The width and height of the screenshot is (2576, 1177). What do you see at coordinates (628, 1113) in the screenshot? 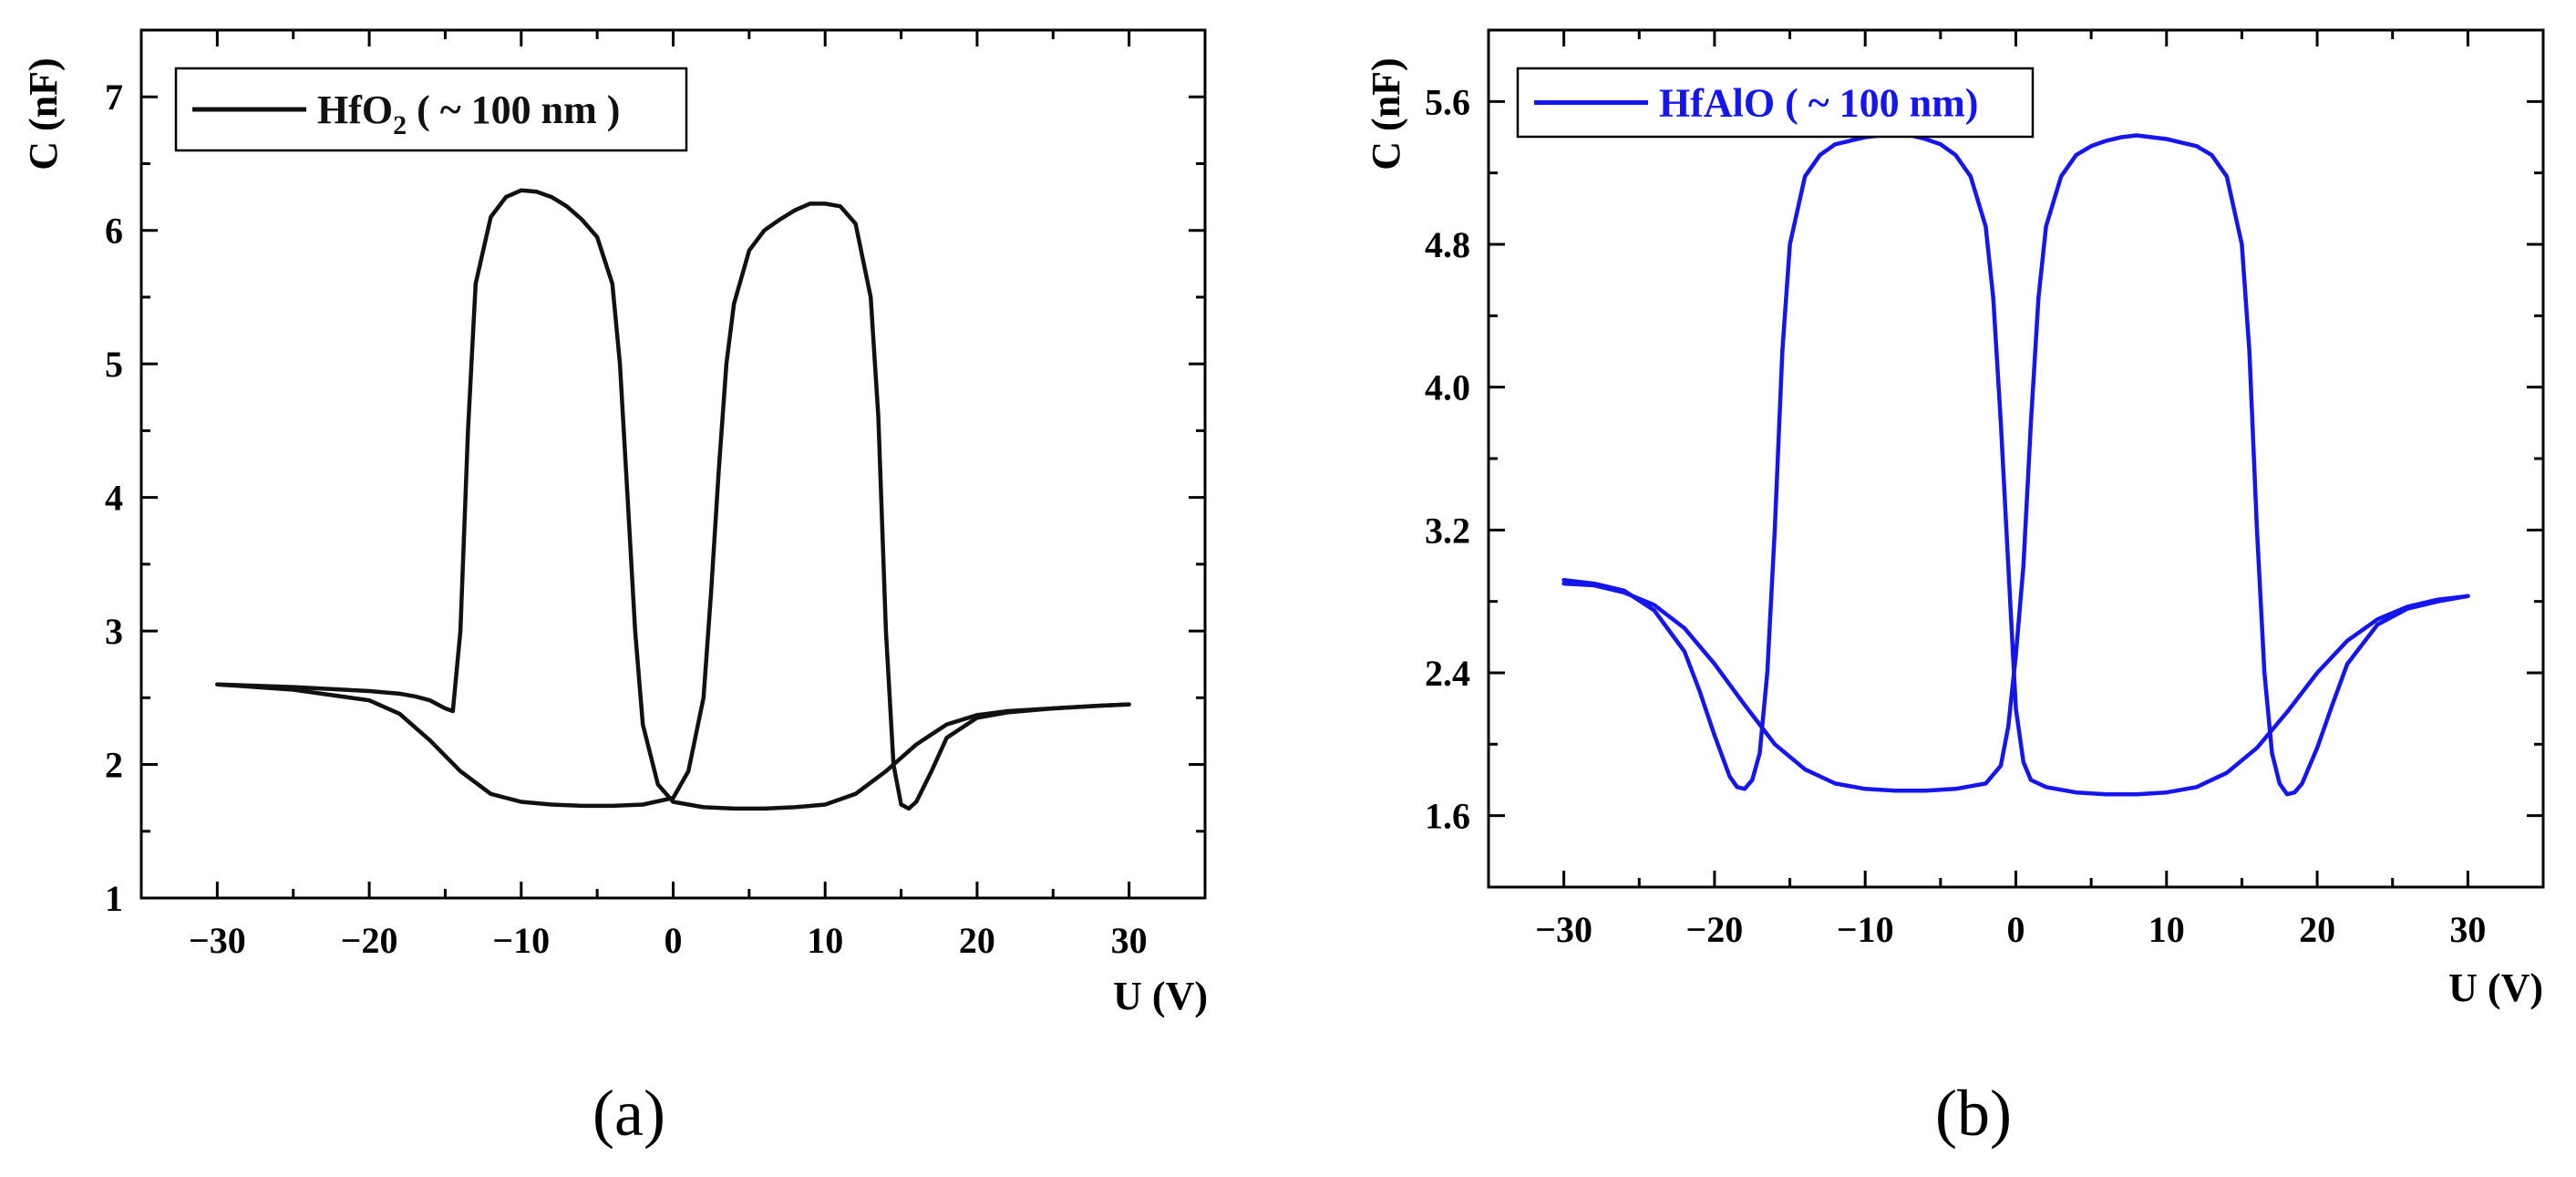
I see `panel-label: (a)` at bounding box center [628, 1113].